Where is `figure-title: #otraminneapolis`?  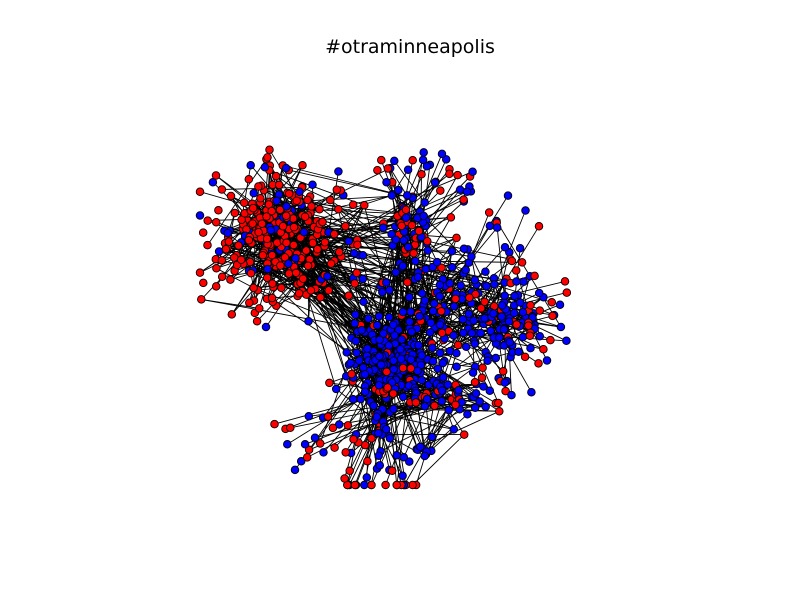
figure-title: #otraminneapolis is located at coordinates (410, 47).